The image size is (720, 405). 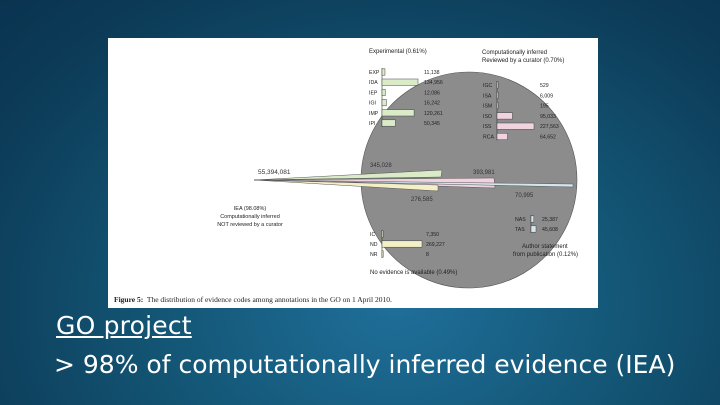 I want to click on experimental-value-igi: 16,242, so click(x=432, y=104).